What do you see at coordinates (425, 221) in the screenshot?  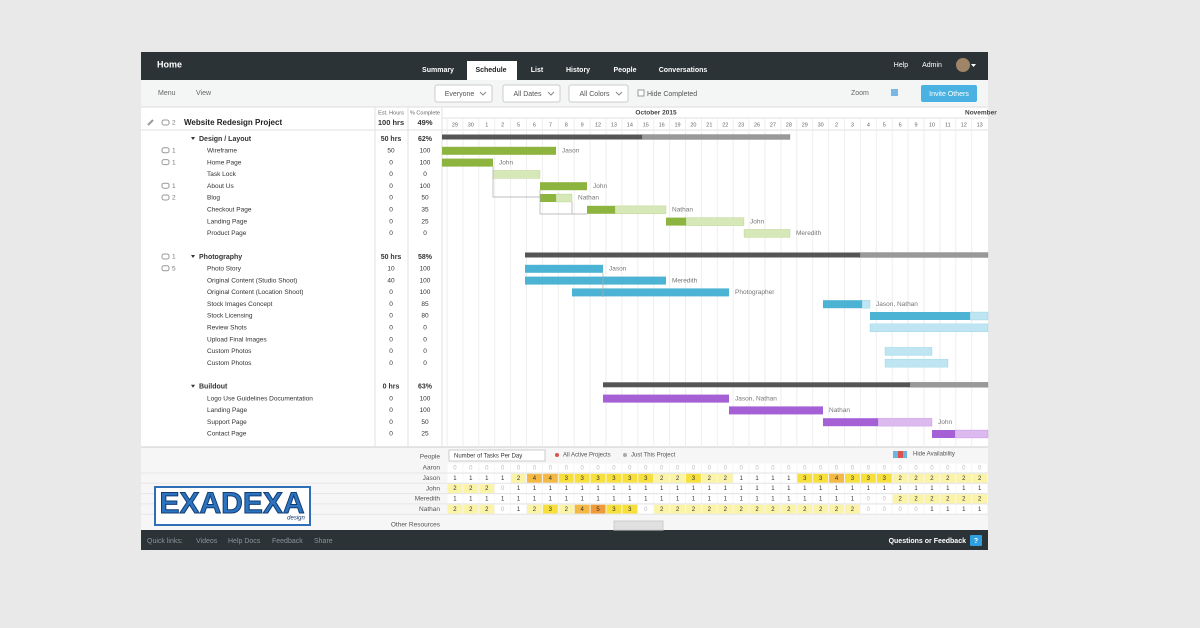 I see `task-complete: 25` at bounding box center [425, 221].